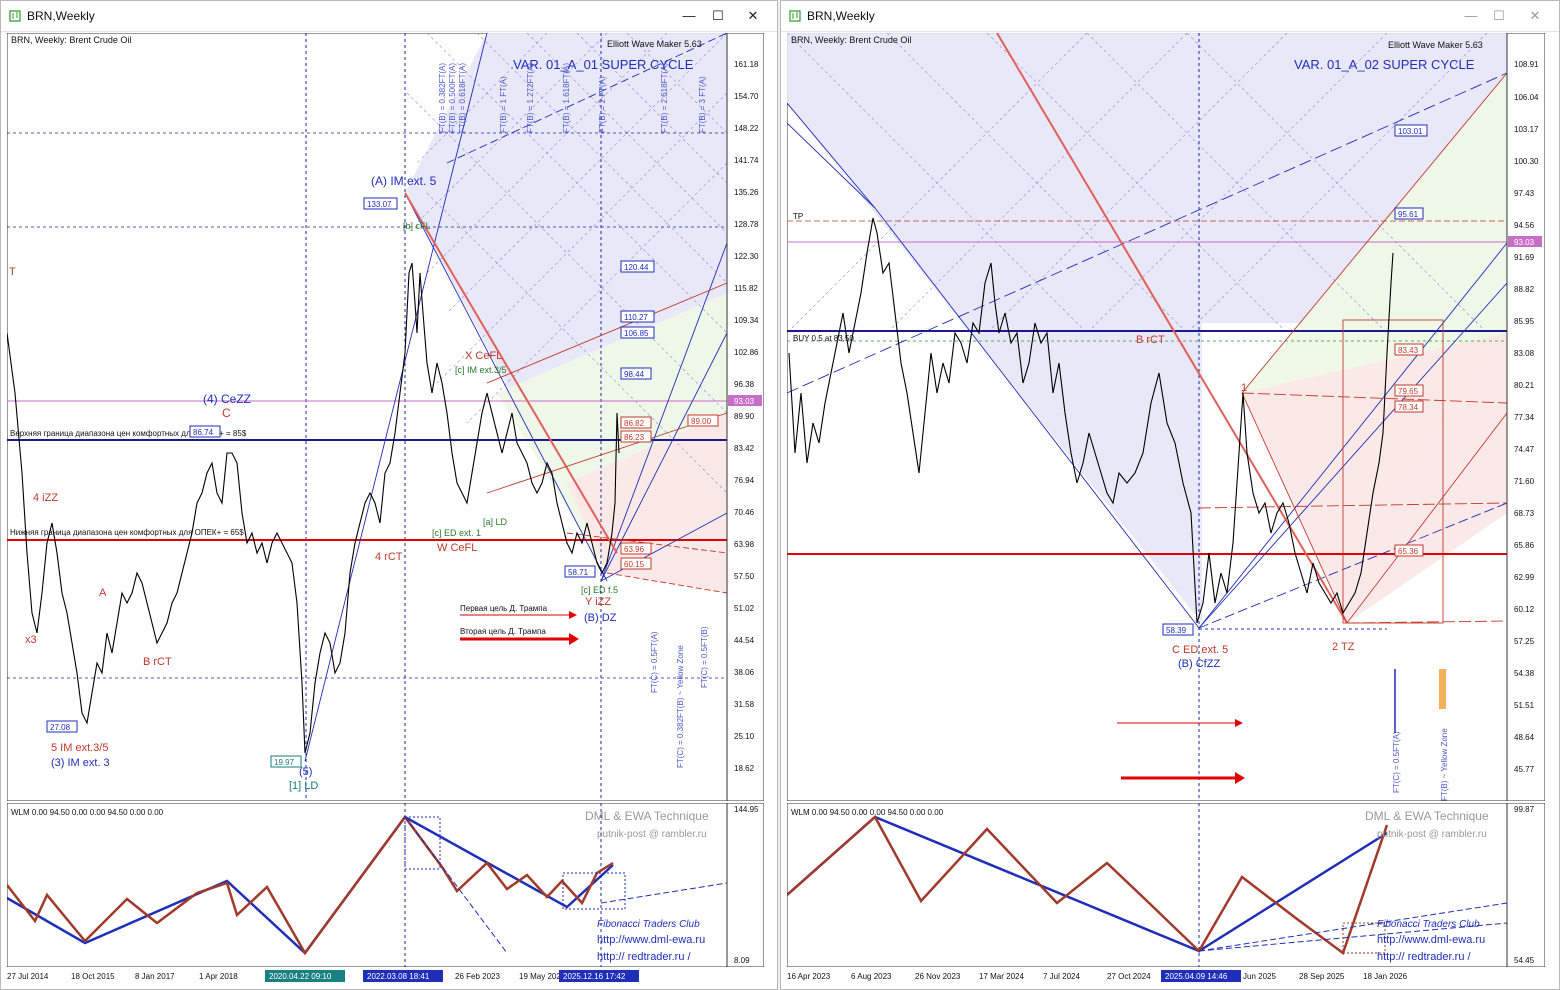 The image size is (1560, 990). What do you see at coordinates (1088, 885) in the screenshot?
I see `wlm-red-line` at bounding box center [1088, 885].